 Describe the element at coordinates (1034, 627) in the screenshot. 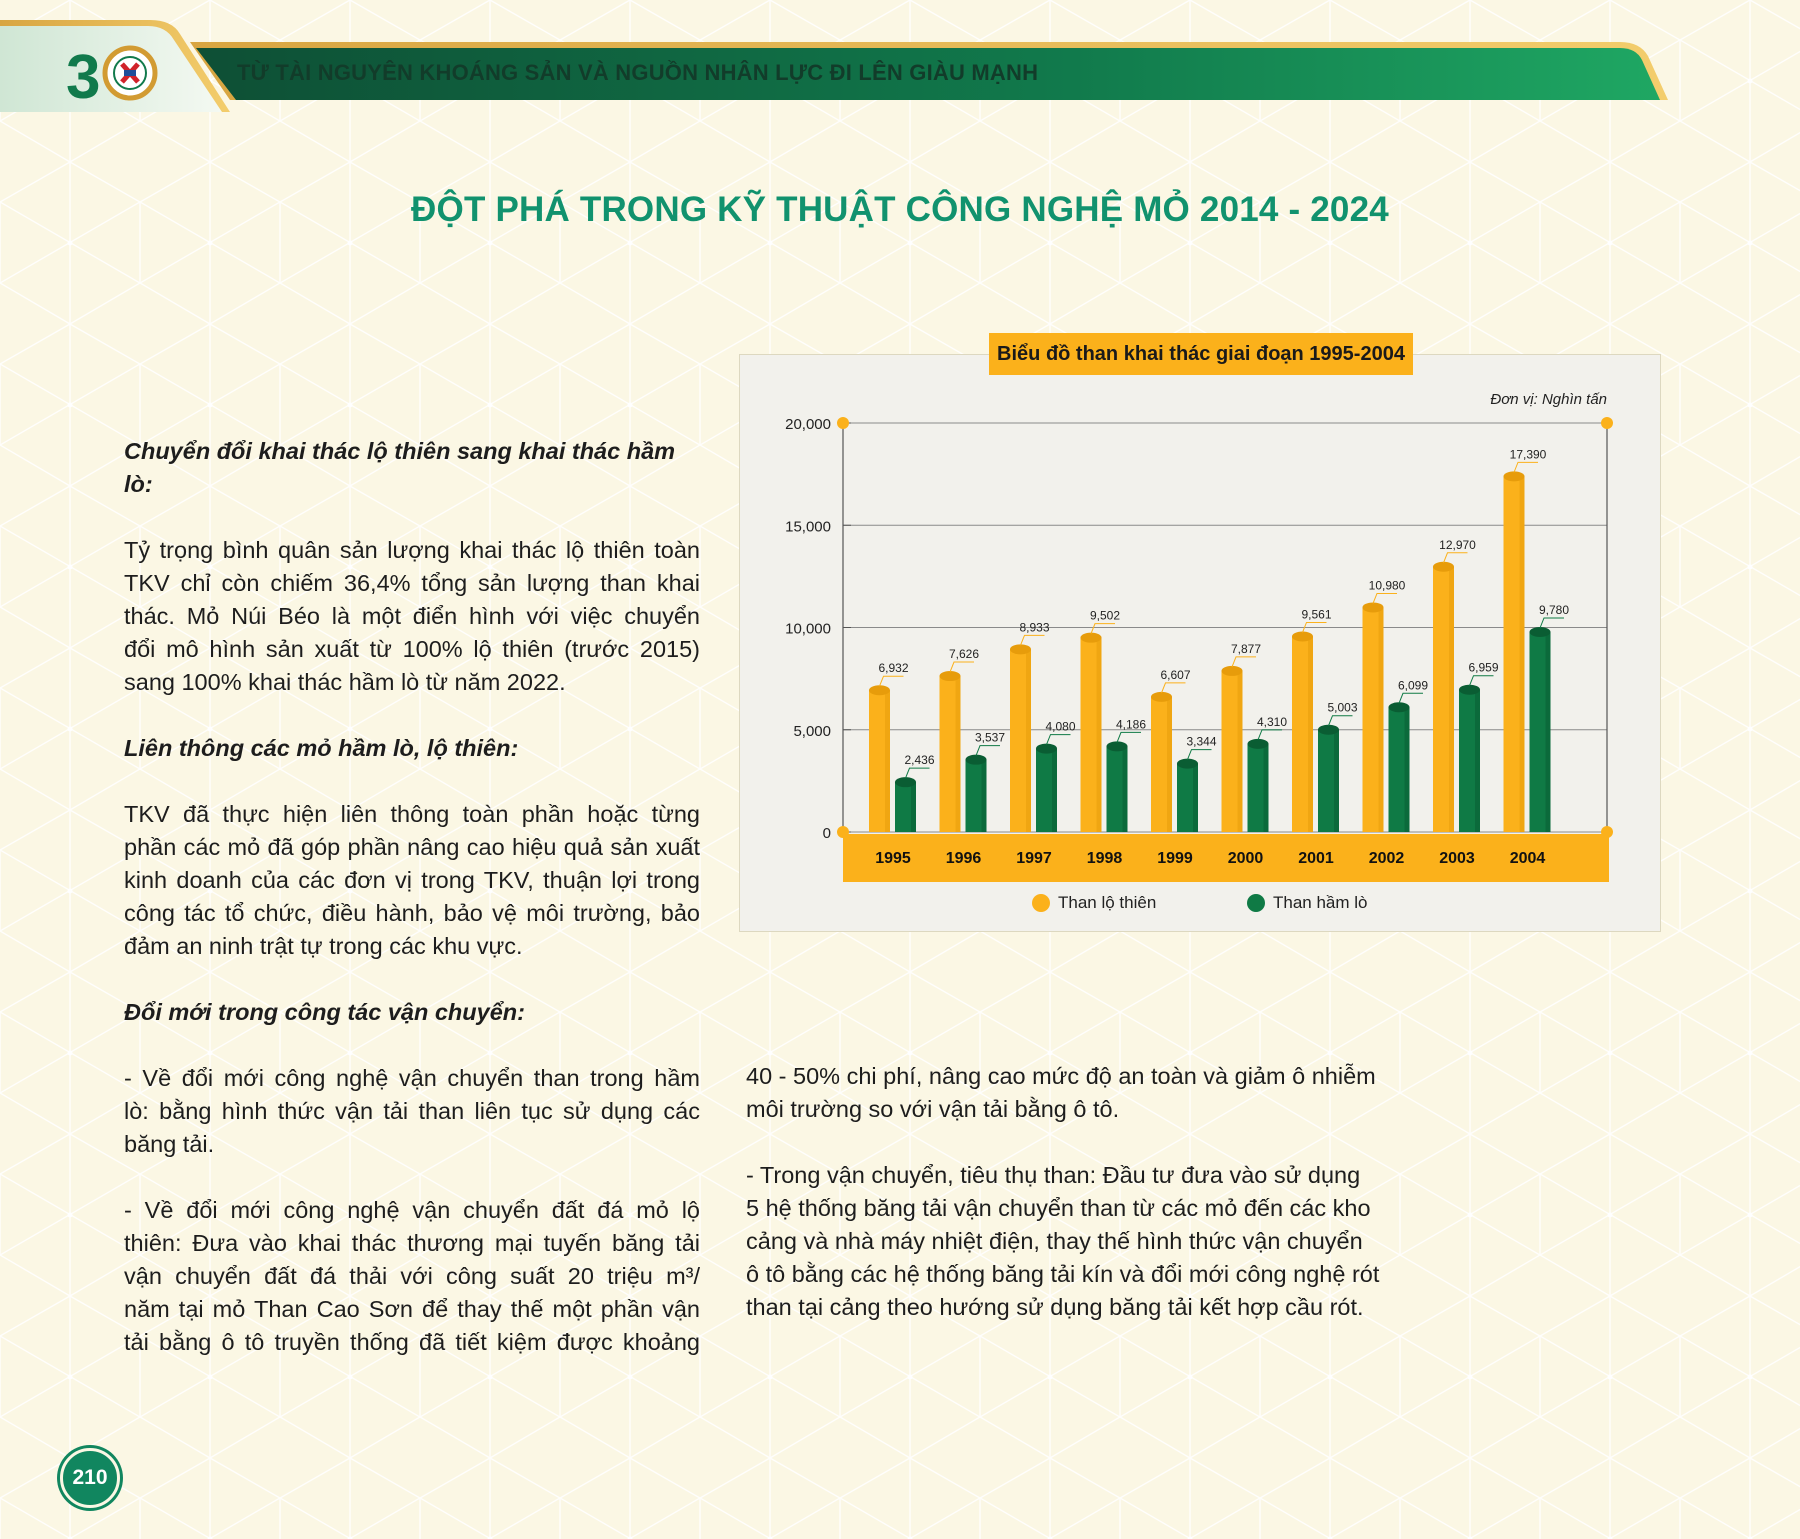

I see `data-label: 8,933` at that location.